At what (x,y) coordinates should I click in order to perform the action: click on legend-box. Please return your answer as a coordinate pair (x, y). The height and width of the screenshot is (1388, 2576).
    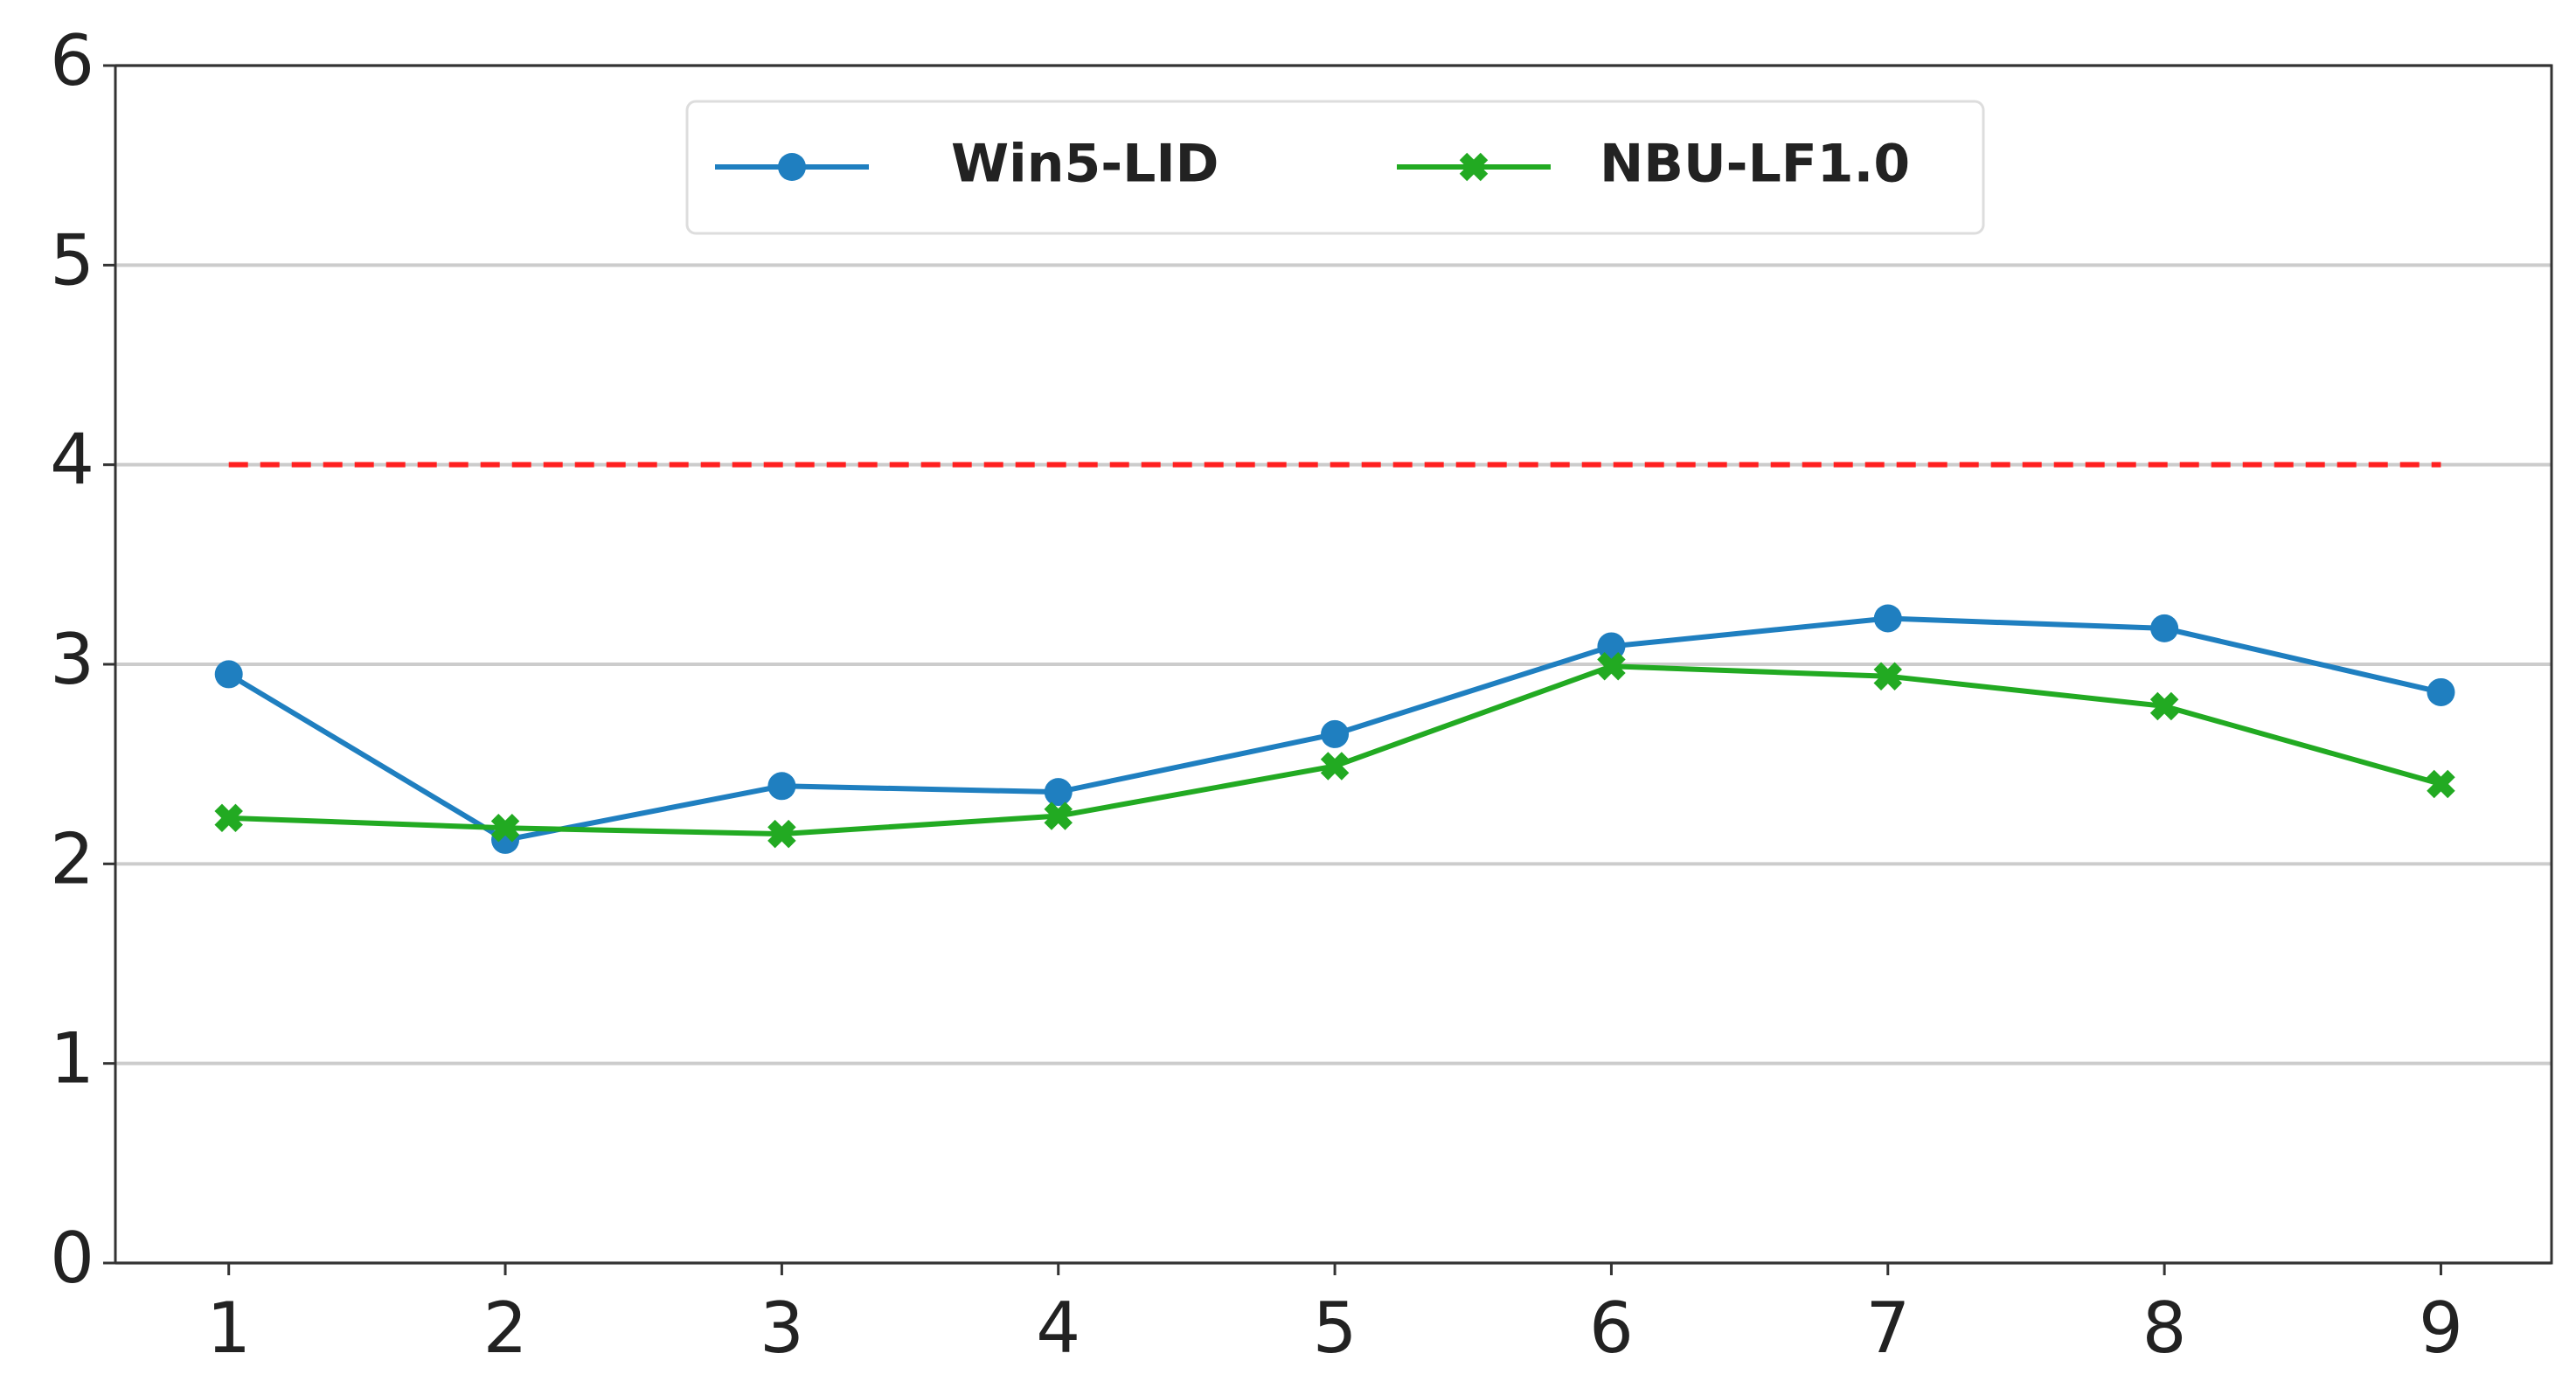
    Looking at the image, I should click on (1335, 168).